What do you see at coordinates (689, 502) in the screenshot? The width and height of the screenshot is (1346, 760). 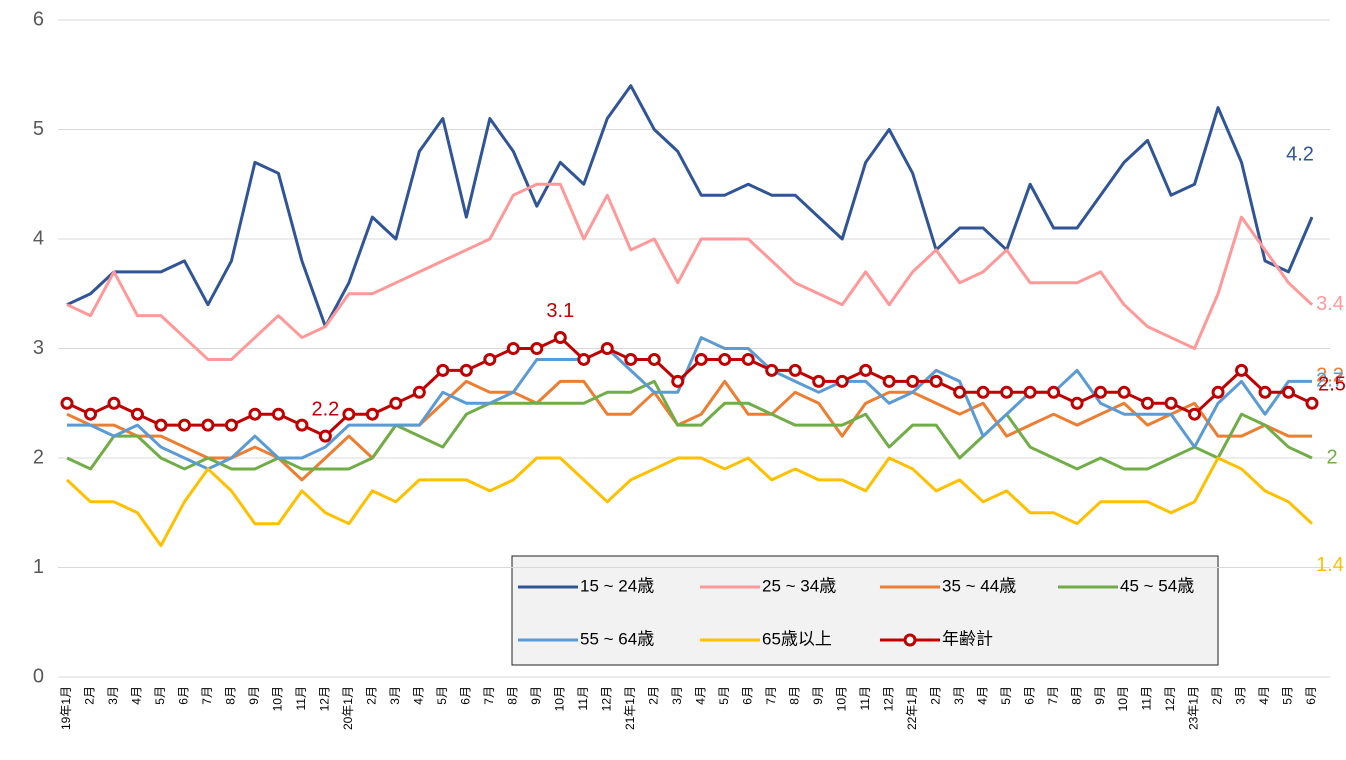 I see `series-line` at bounding box center [689, 502].